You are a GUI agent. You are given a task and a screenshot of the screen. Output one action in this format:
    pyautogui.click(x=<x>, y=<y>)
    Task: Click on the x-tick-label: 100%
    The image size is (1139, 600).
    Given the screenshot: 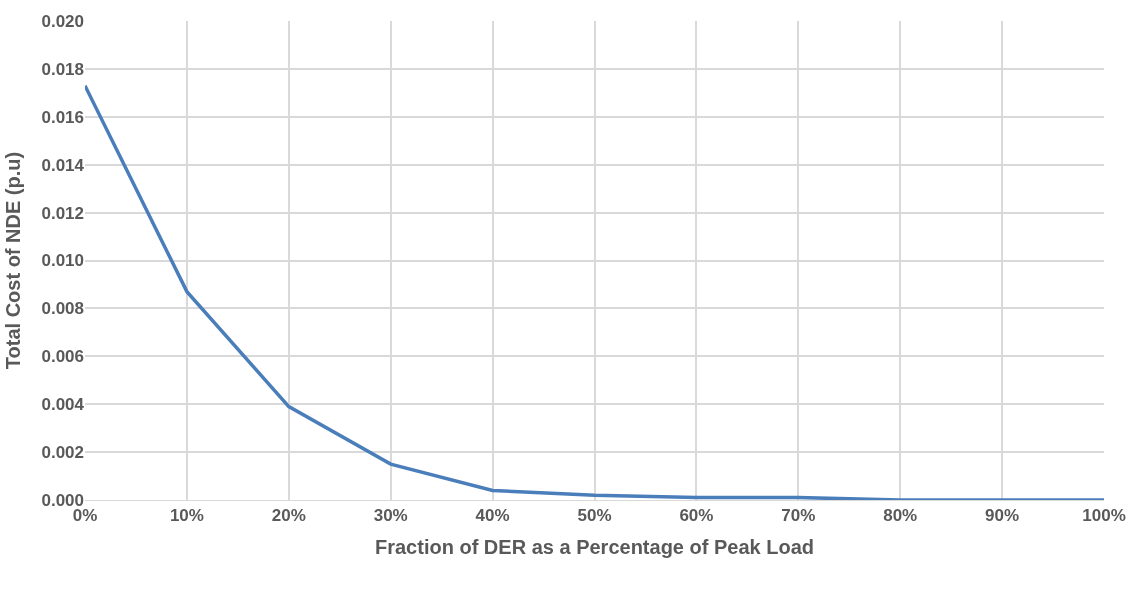 What is the action you would take?
    pyautogui.click(x=1104, y=516)
    